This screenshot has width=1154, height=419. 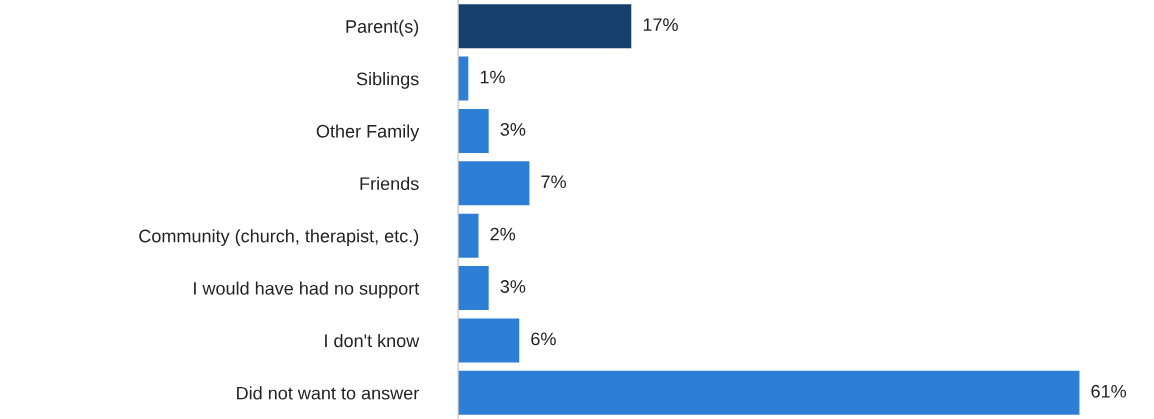 I want to click on data-label: 2%, so click(x=503, y=234).